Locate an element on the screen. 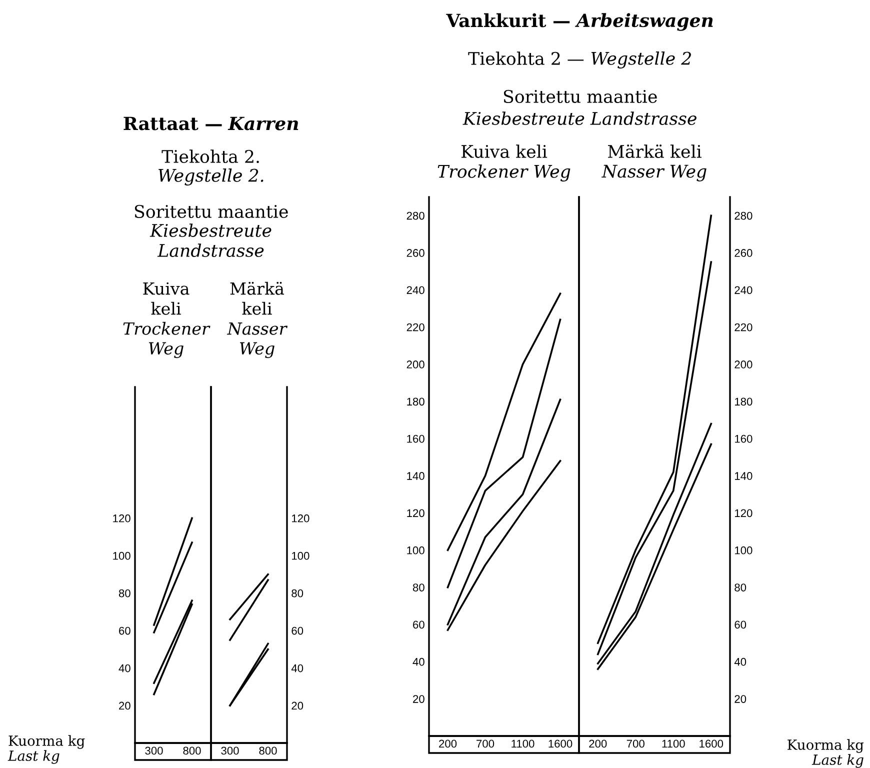 The width and height of the screenshot is (870, 768). y2-tick-label: 220 is located at coordinates (743, 327).